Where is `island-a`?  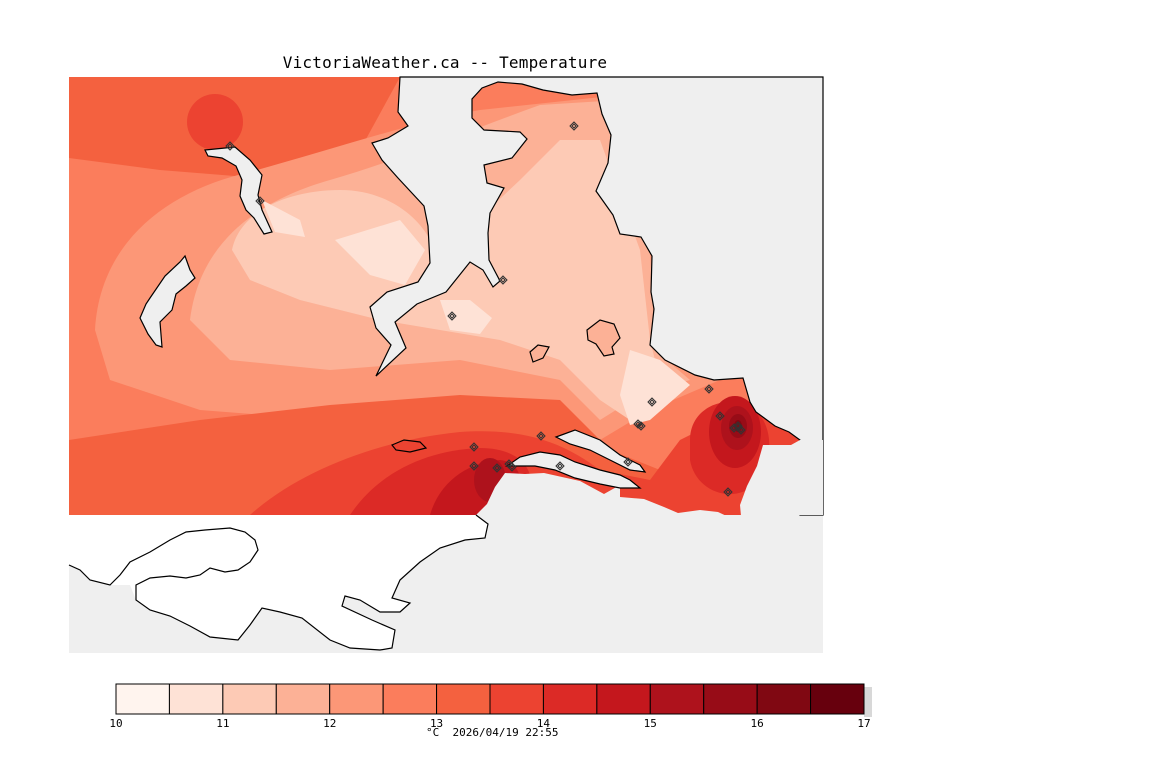
island-a is located at coordinates (603, 338).